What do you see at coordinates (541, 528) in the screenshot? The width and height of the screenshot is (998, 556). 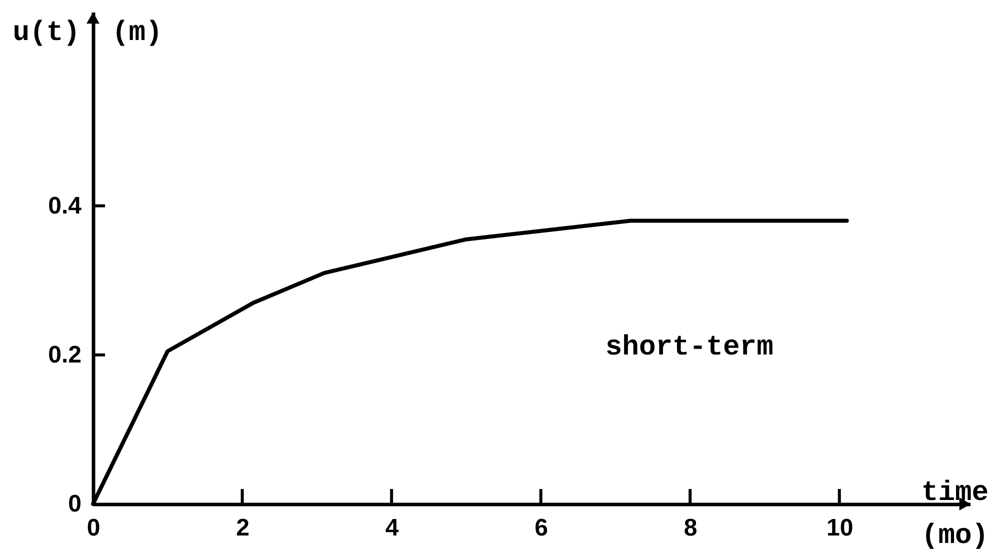 I see `x-tick-label: 6` at bounding box center [541, 528].